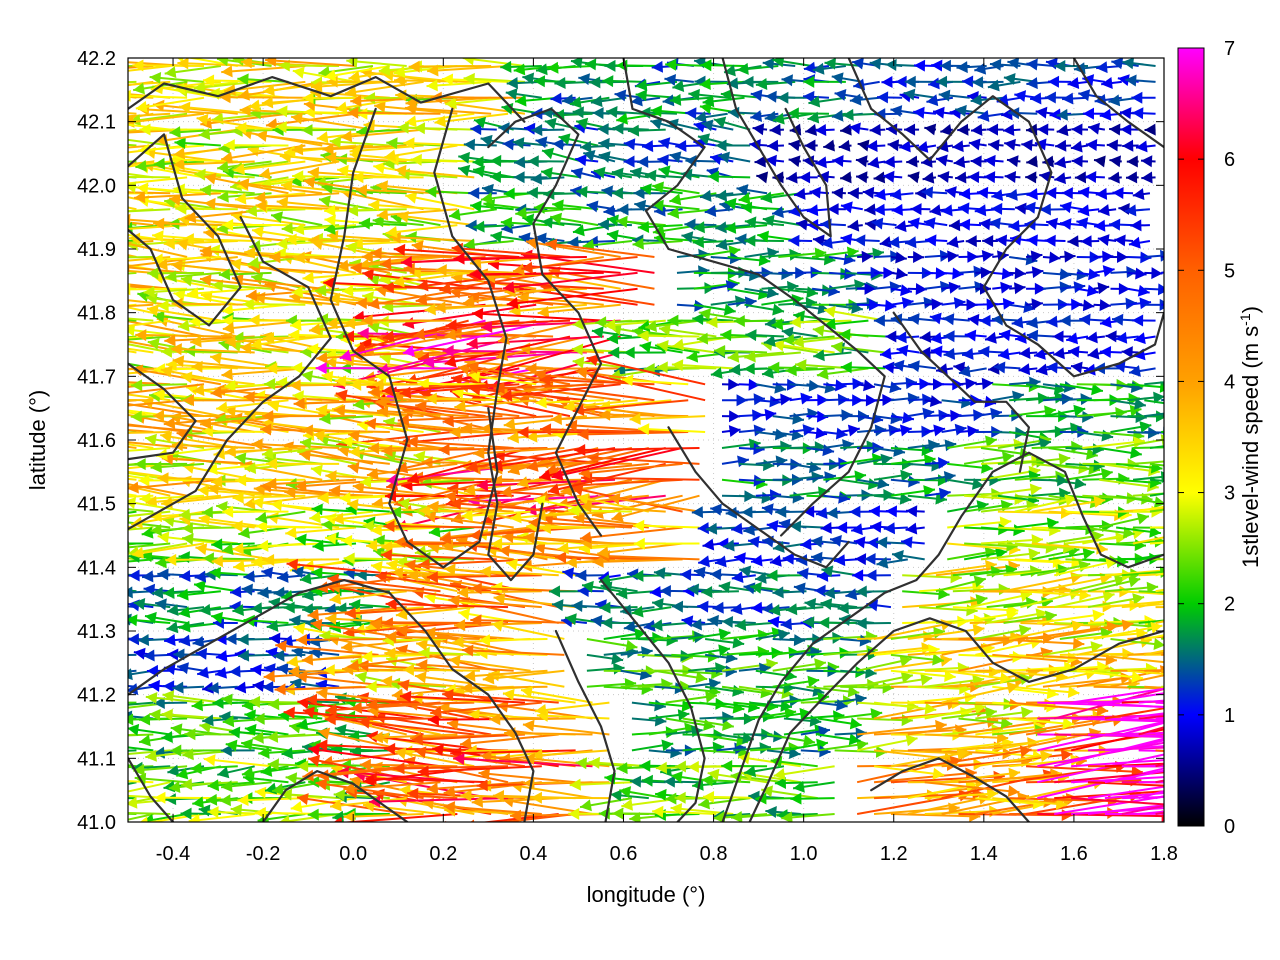  I want to click on y-tick-label: 42.1, so click(96, 123).